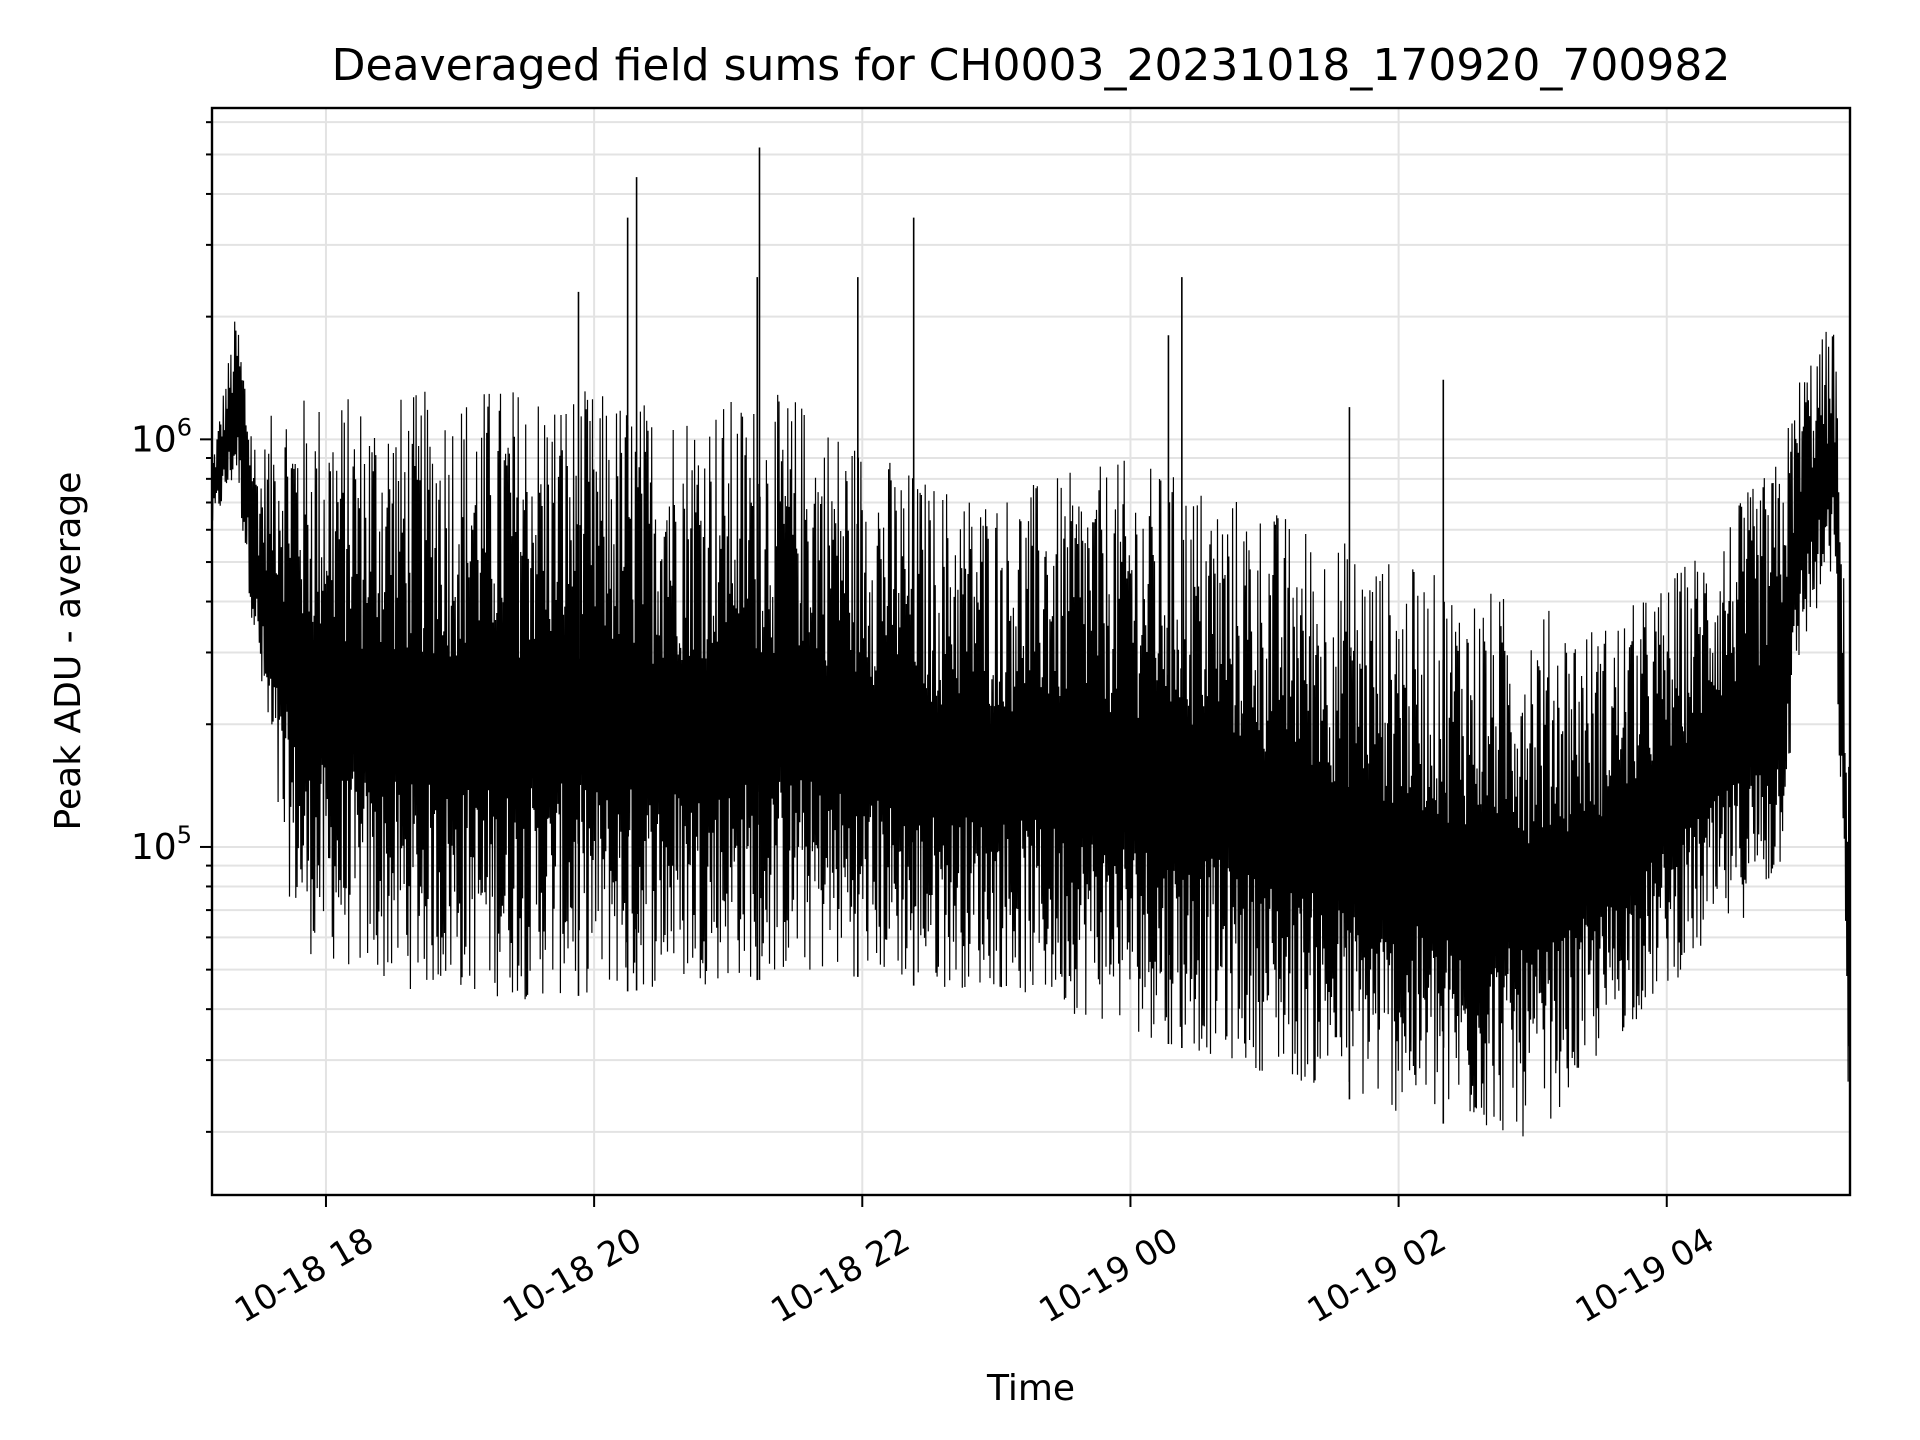  What do you see at coordinates (1030, 1388) in the screenshot?
I see `x-axis-label: Time` at bounding box center [1030, 1388].